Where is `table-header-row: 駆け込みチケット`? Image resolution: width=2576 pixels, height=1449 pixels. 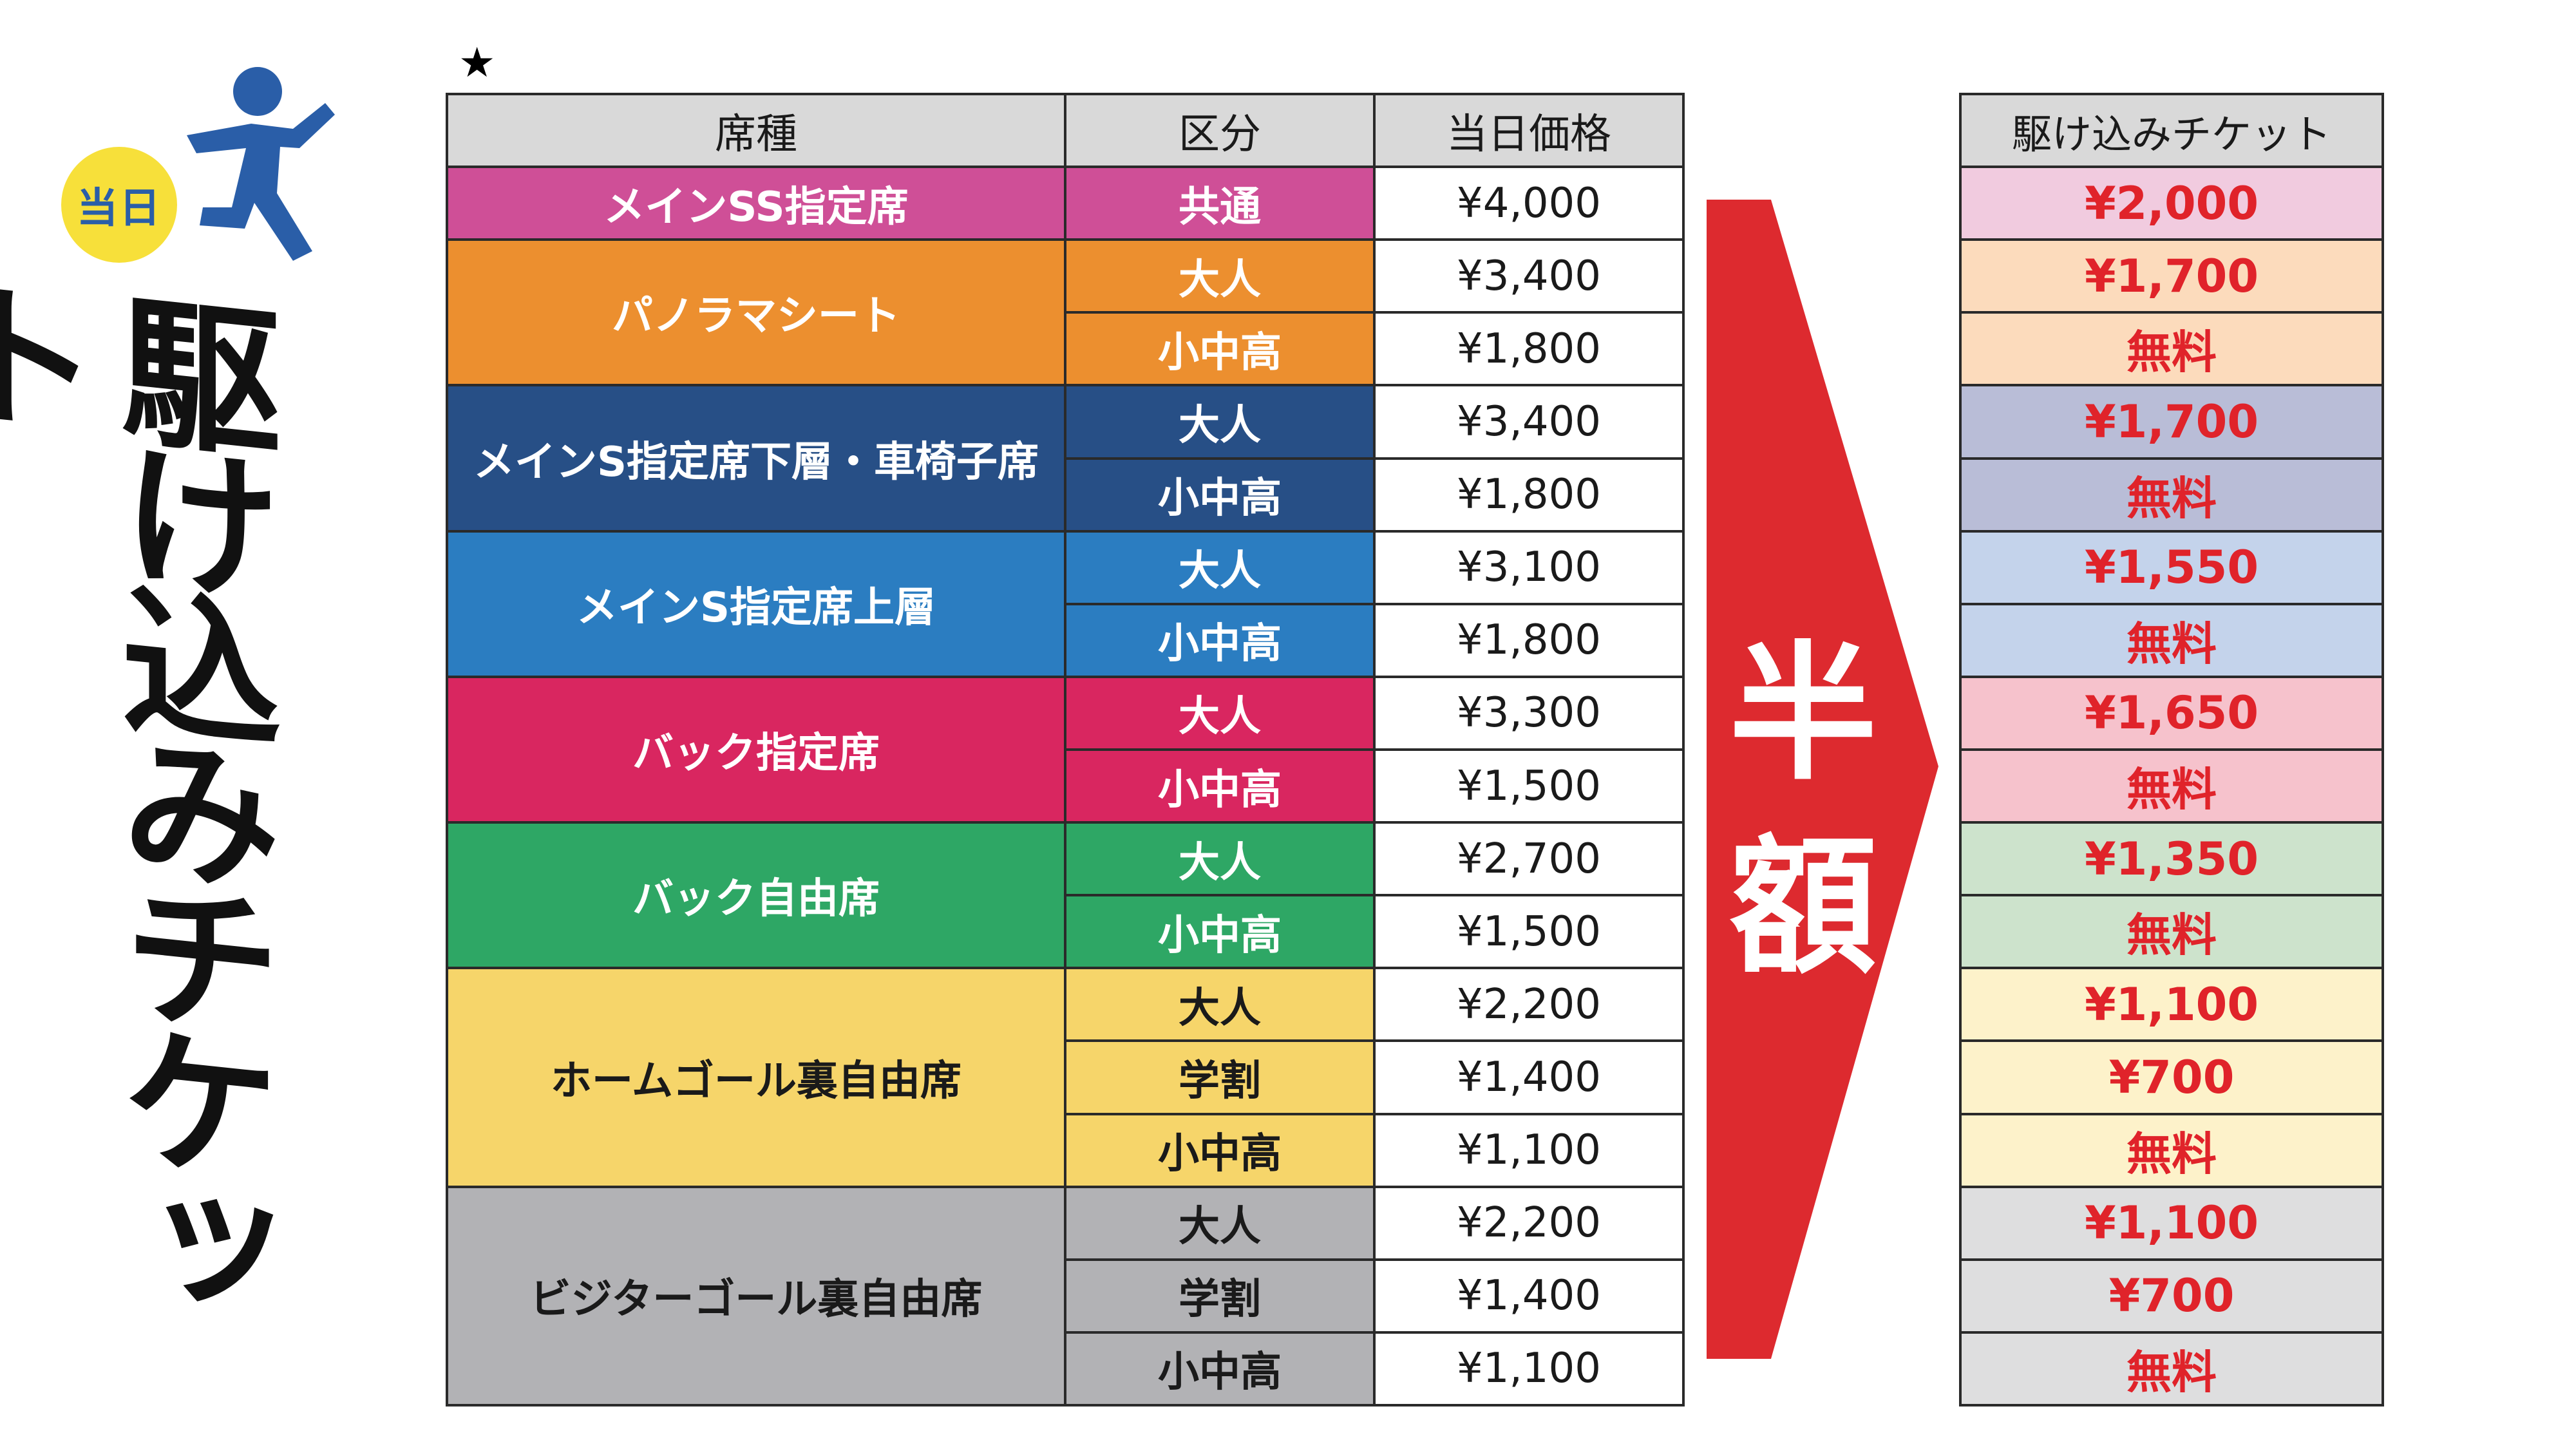
table-header-row: 駆け込みチケット is located at coordinates (2171, 130).